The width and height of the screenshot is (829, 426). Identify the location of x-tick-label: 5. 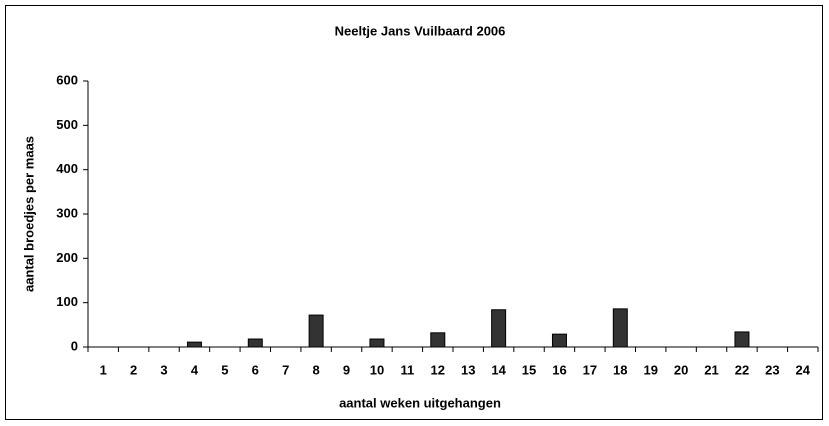
(224, 369).